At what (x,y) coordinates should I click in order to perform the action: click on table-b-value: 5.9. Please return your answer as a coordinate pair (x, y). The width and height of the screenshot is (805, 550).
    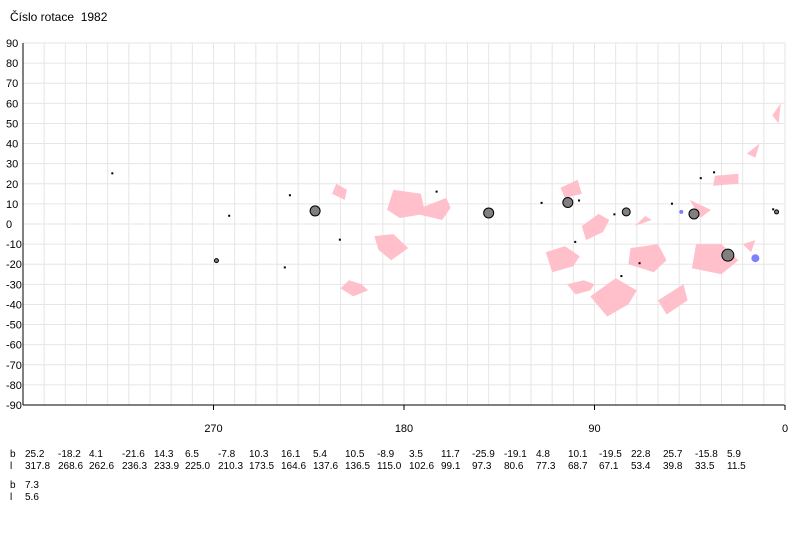
    Looking at the image, I should click on (734, 454).